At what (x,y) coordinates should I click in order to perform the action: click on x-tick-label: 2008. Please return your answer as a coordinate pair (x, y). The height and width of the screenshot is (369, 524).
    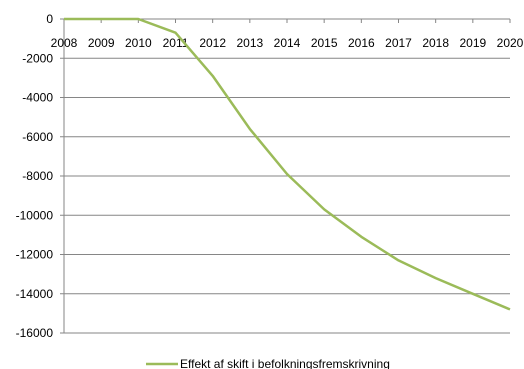
    Looking at the image, I should click on (64, 43).